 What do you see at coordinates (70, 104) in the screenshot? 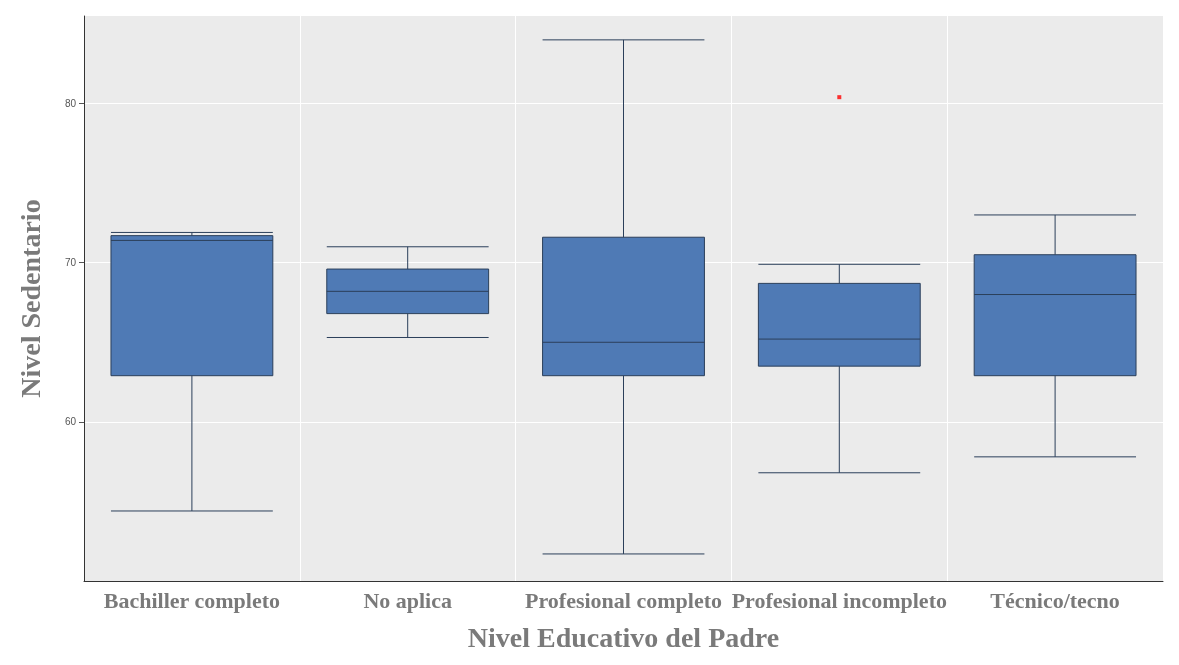
I see `y-tick-label: 80` at bounding box center [70, 104].